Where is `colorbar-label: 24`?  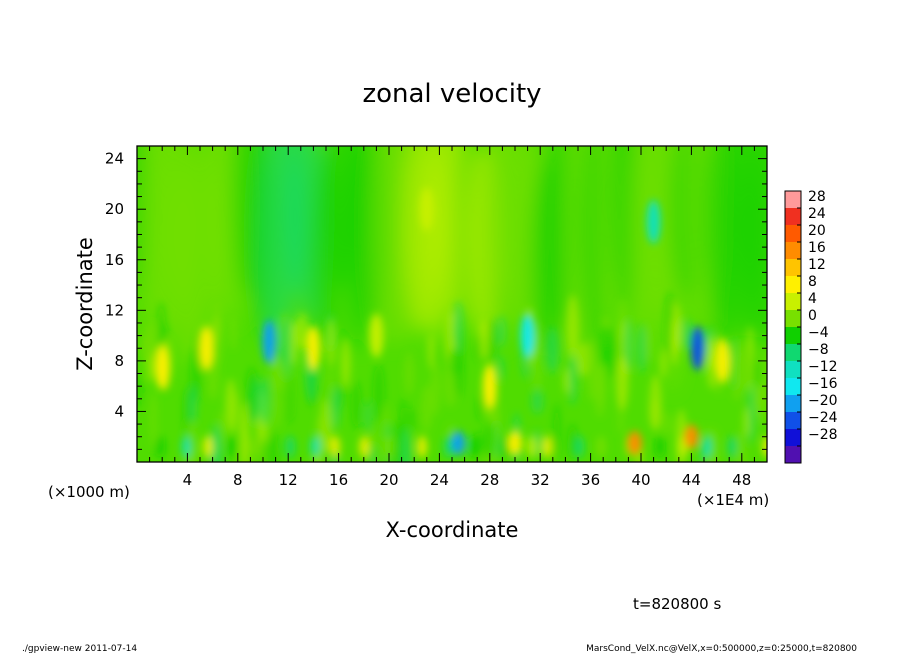
colorbar-label: 24 is located at coordinates (817, 214).